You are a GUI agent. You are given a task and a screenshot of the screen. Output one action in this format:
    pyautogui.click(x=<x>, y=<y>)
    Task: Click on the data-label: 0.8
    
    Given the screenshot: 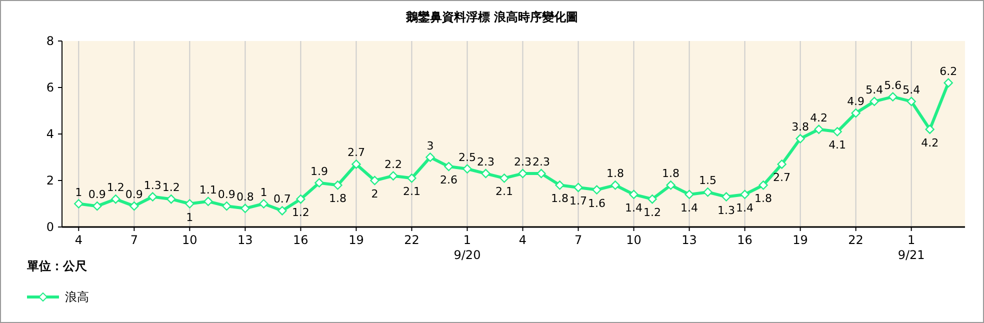 What is the action you would take?
    pyautogui.click(x=245, y=197)
    